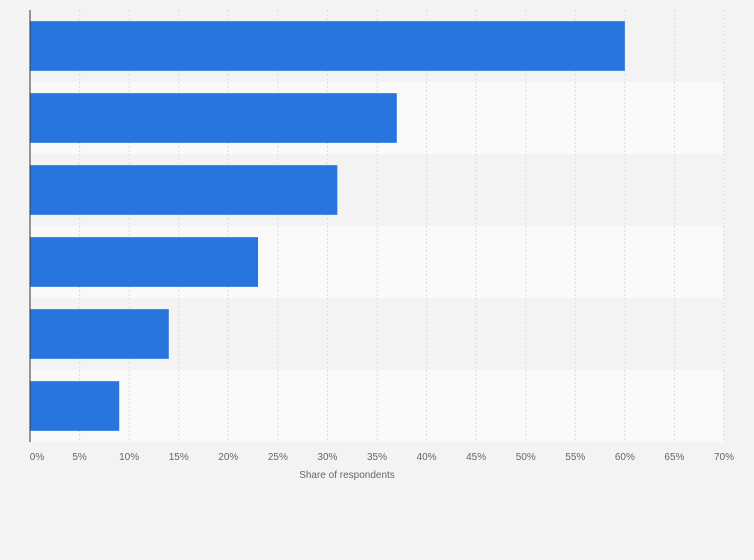  What do you see at coordinates (327, 457) in the screenshot?
I see `x-tick-label: 30%` at bounding box center [327, 457].